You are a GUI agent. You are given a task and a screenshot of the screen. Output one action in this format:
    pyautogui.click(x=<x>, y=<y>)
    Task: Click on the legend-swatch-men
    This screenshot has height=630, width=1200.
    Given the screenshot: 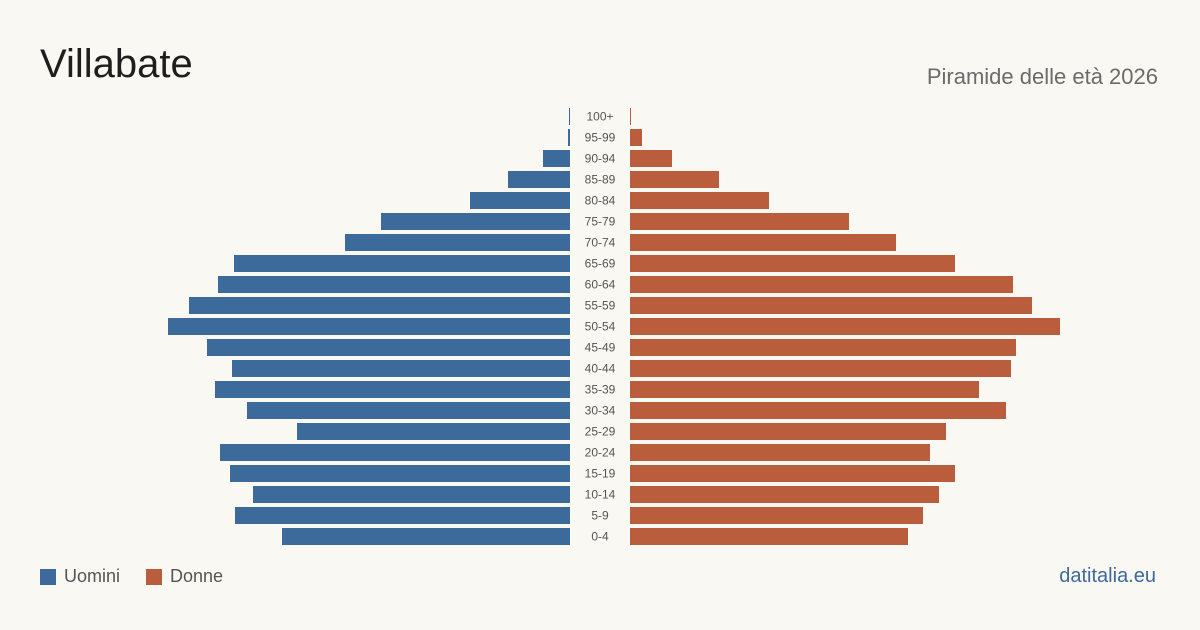 What is the action you would take?
    pyautogui.click(x=48, y=576)
    